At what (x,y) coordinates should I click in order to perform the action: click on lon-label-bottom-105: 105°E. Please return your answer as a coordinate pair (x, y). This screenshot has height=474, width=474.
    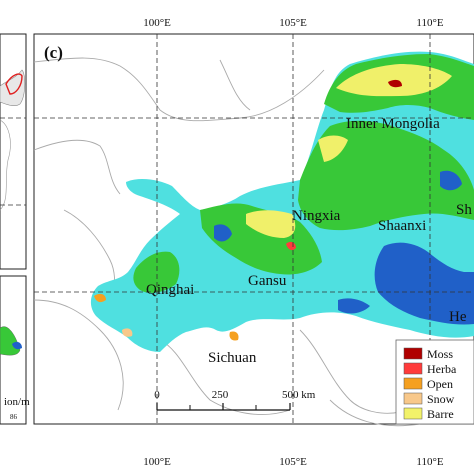
    Looking at the image, I should click on (293, 462).